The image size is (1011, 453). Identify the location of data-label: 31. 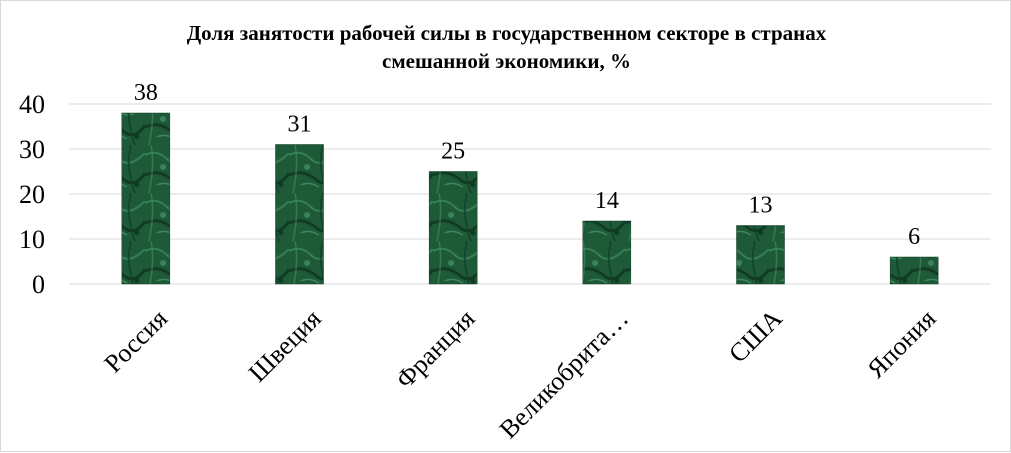
(300, 125).